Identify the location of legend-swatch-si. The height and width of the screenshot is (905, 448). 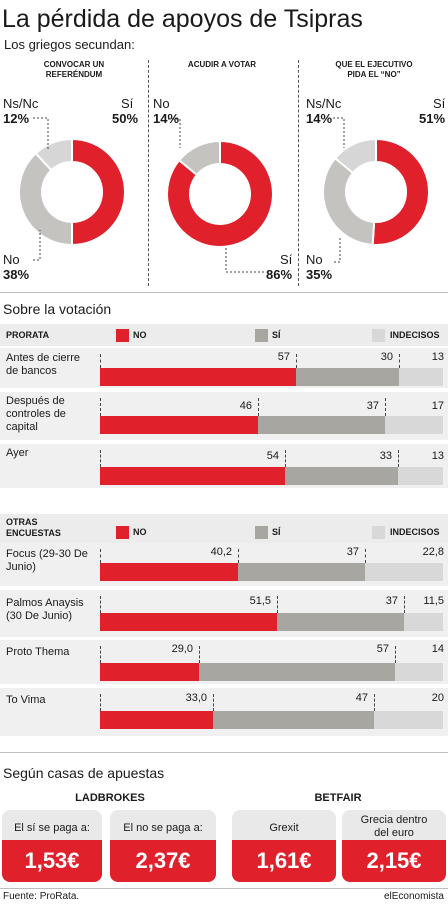
(261, 335).